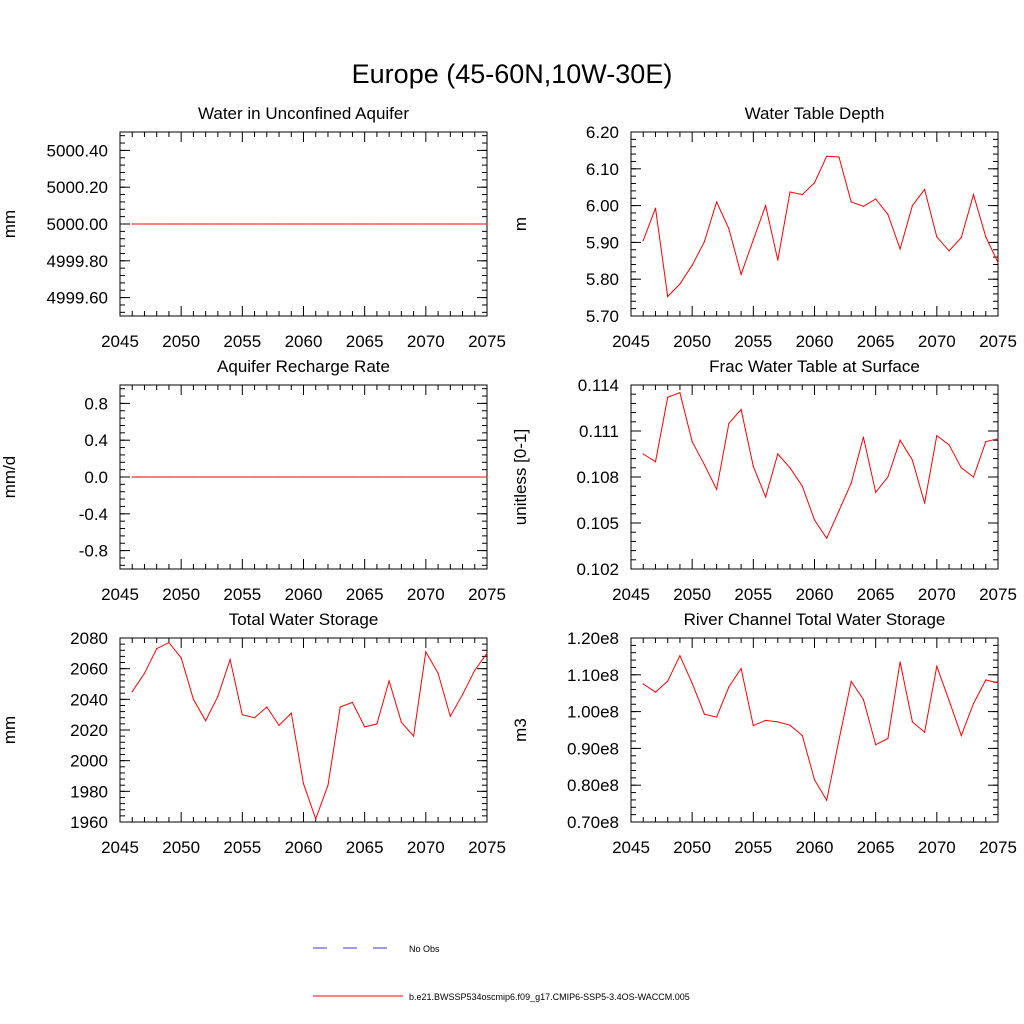 Image resolution: width=1024 pixels, height=1024 pixels. Describe the element at coordinates (89, 669) in the screenshot. I see `y-tick-label: 2060` at that location.